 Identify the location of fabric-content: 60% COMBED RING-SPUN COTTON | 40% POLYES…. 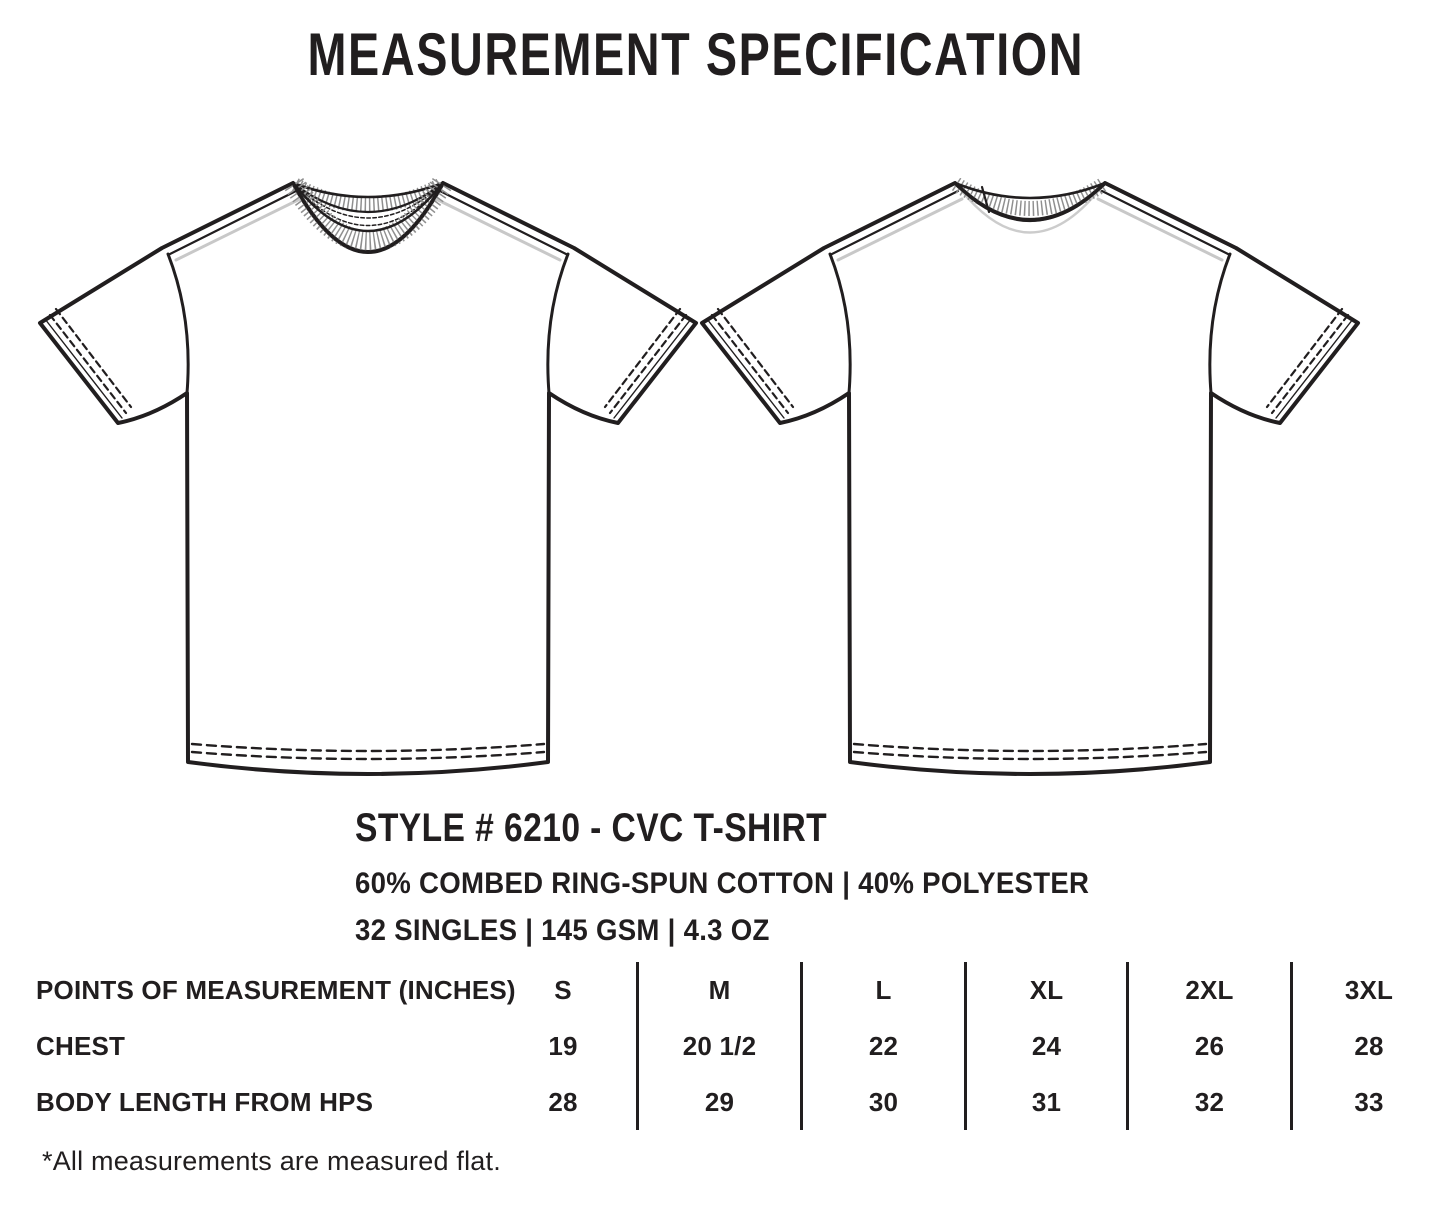
(722, 883).